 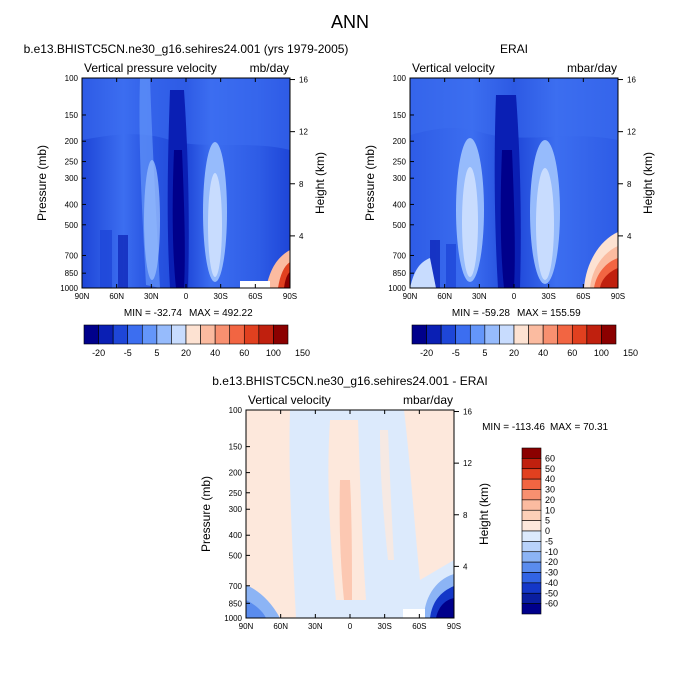 I want to click on colorbar-label: -50, so click(x=551, y=593).